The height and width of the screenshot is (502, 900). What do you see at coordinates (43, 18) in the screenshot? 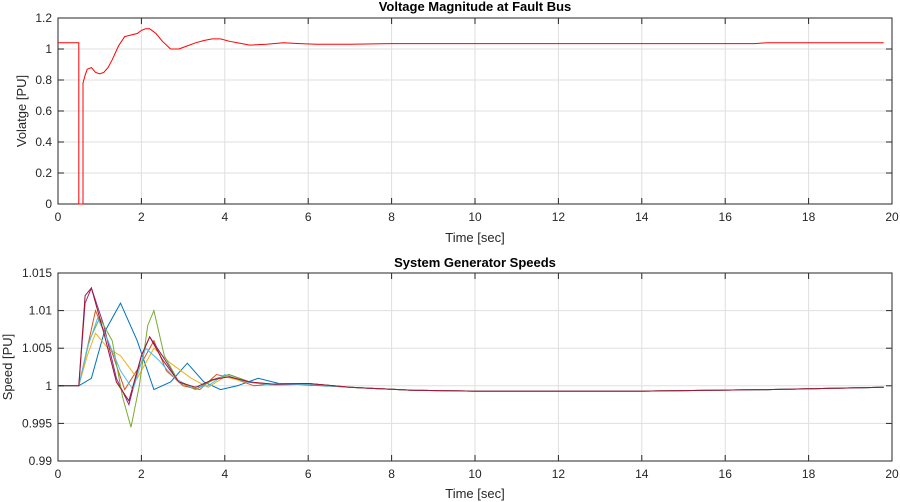
I see `y-tick-label: 1.2` at bounding box center [43, 18].